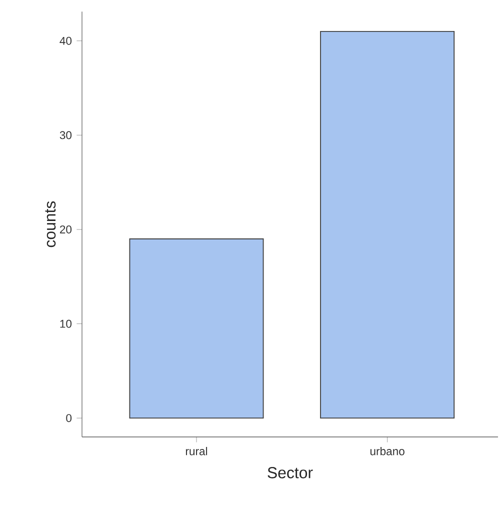 Image resolution: width=500 pixels, height=508 pixels. Describe the element at coordinates (69, 418) in the screenshot. I see `y-tick-label: 0` at that location.